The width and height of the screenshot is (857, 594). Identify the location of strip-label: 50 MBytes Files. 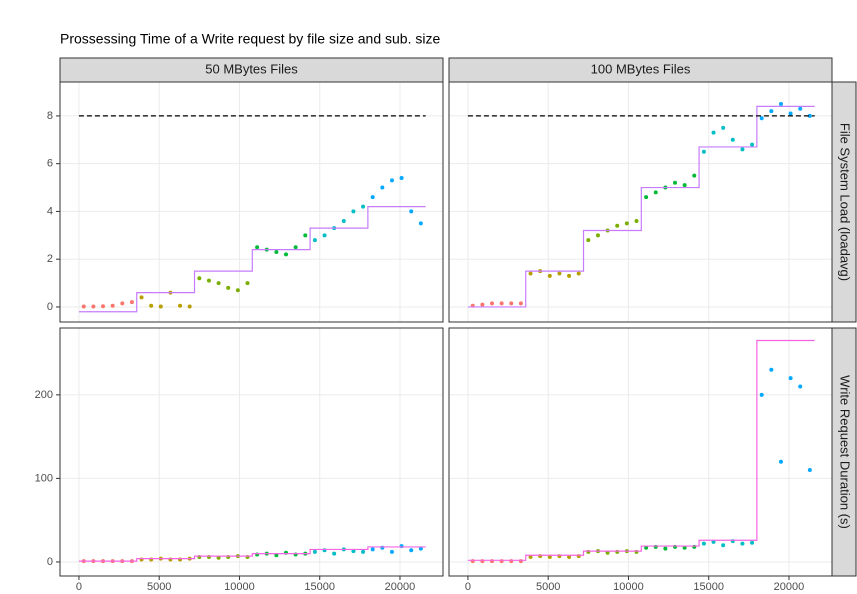
(251, 68).